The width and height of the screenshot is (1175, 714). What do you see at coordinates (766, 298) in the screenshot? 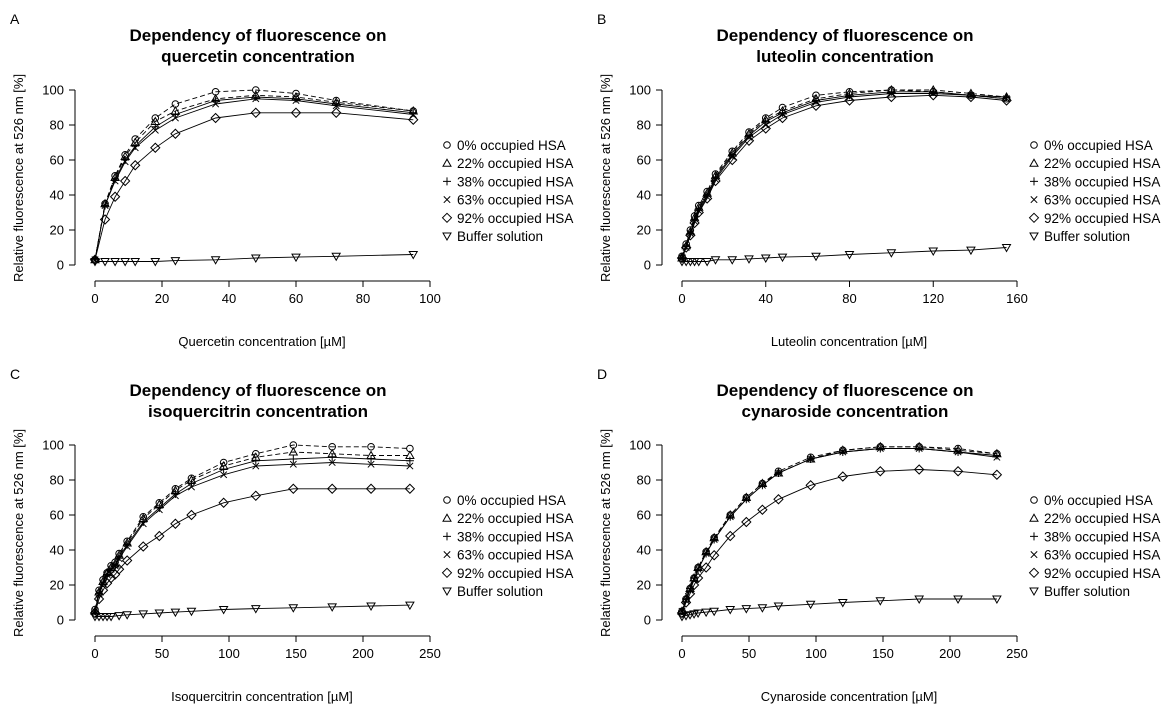
I see `x-tick-label: 40` at bounding box center [766, 298].